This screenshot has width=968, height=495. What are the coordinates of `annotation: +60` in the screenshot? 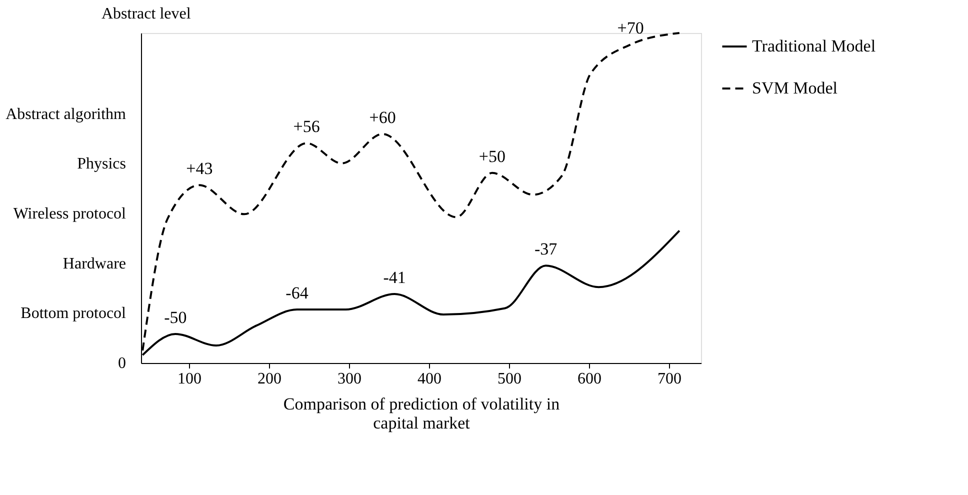 It's located at (382, 117).